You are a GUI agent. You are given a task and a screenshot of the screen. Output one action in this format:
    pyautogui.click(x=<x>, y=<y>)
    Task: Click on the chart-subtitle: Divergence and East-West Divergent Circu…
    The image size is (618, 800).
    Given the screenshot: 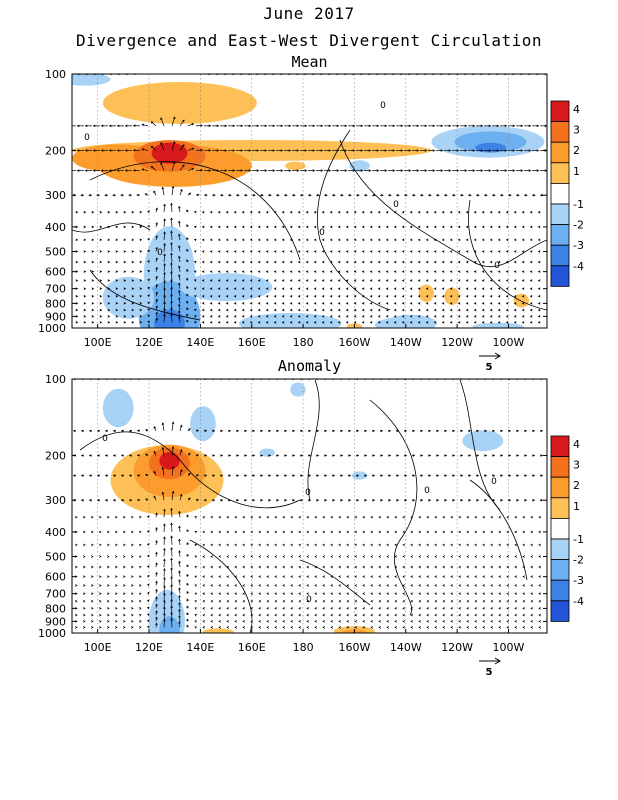 What is the action you would take?
    pyautogui.click(x=309, y=40)
    